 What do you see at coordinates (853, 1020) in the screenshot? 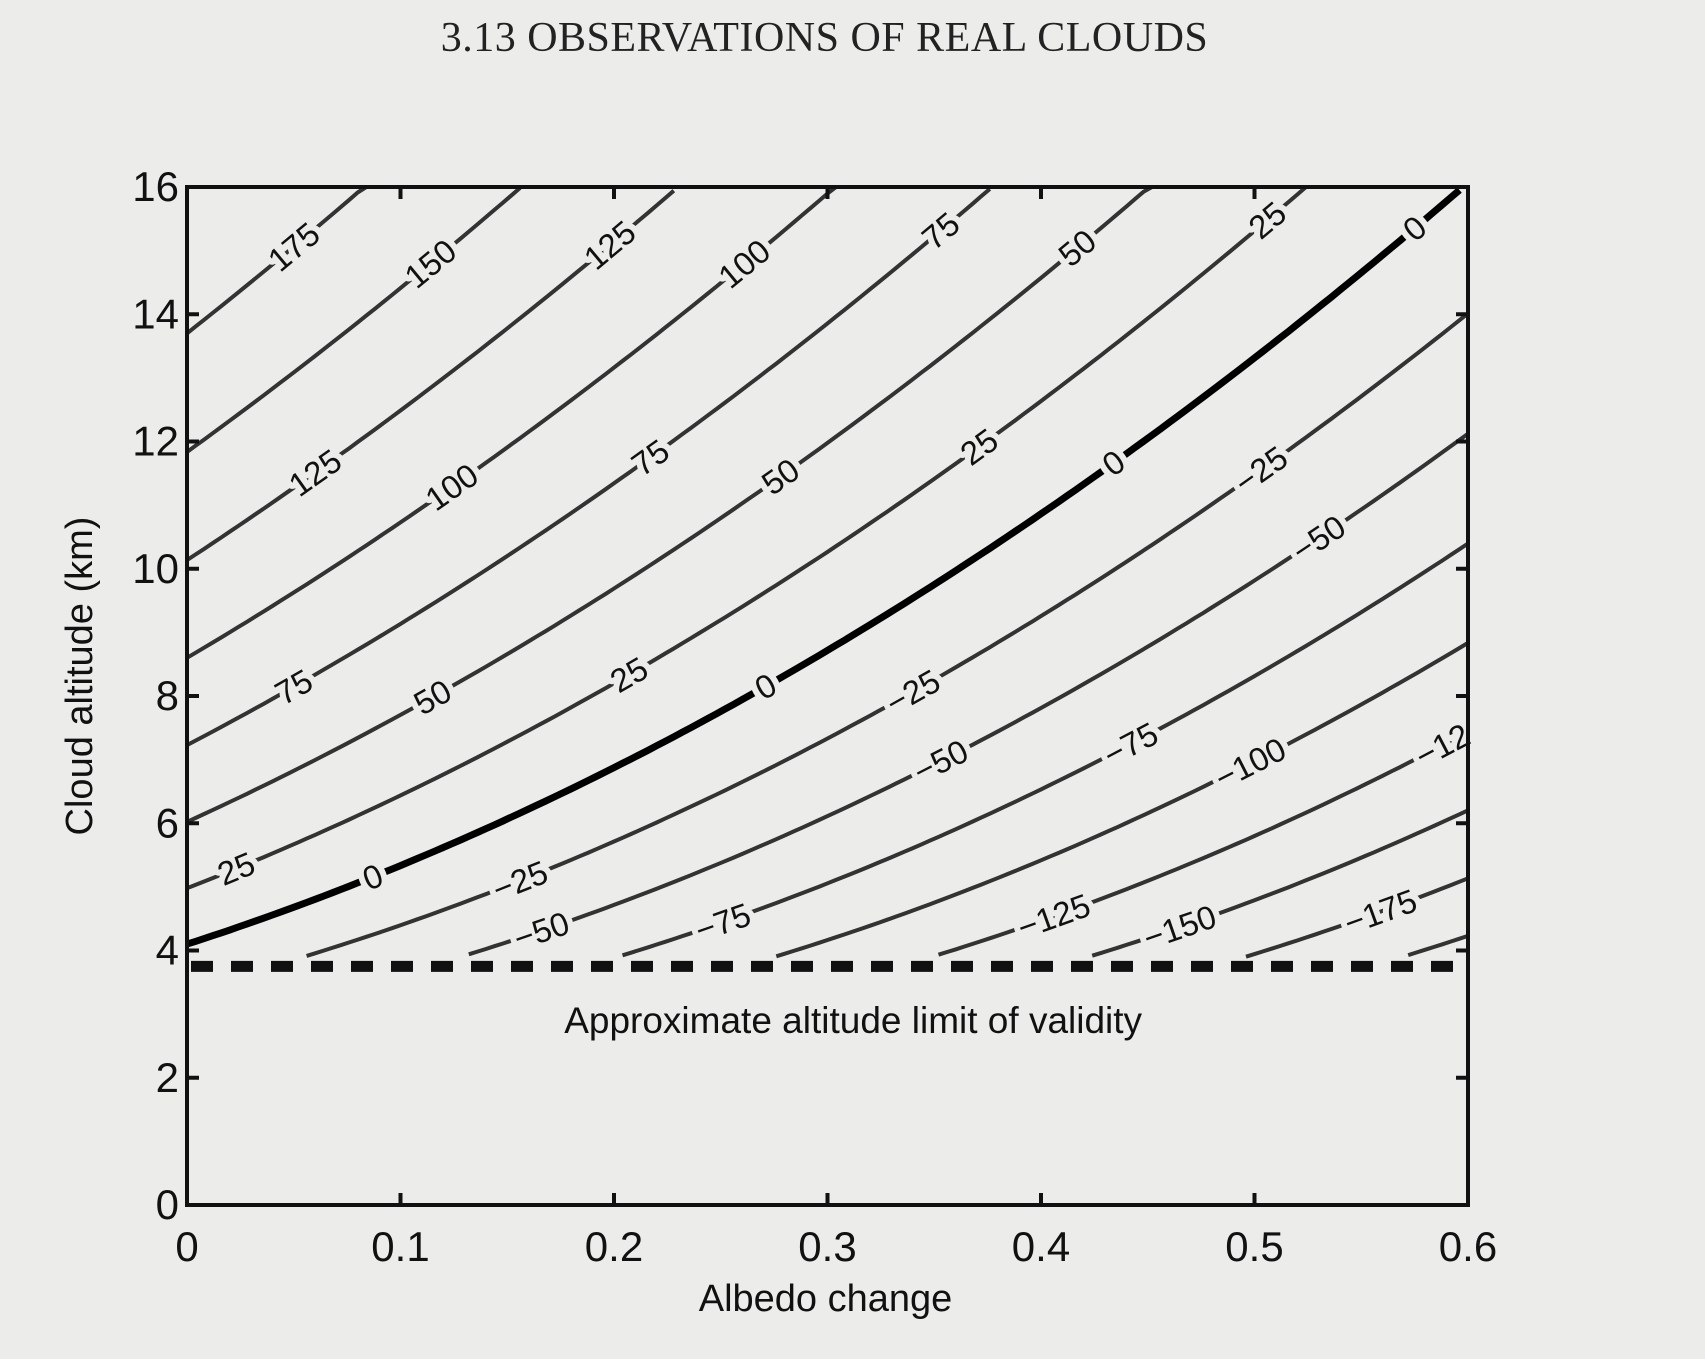
I see `validity-annotation: Approximate altitude limit of validity` at bounding box center [853, 1020].